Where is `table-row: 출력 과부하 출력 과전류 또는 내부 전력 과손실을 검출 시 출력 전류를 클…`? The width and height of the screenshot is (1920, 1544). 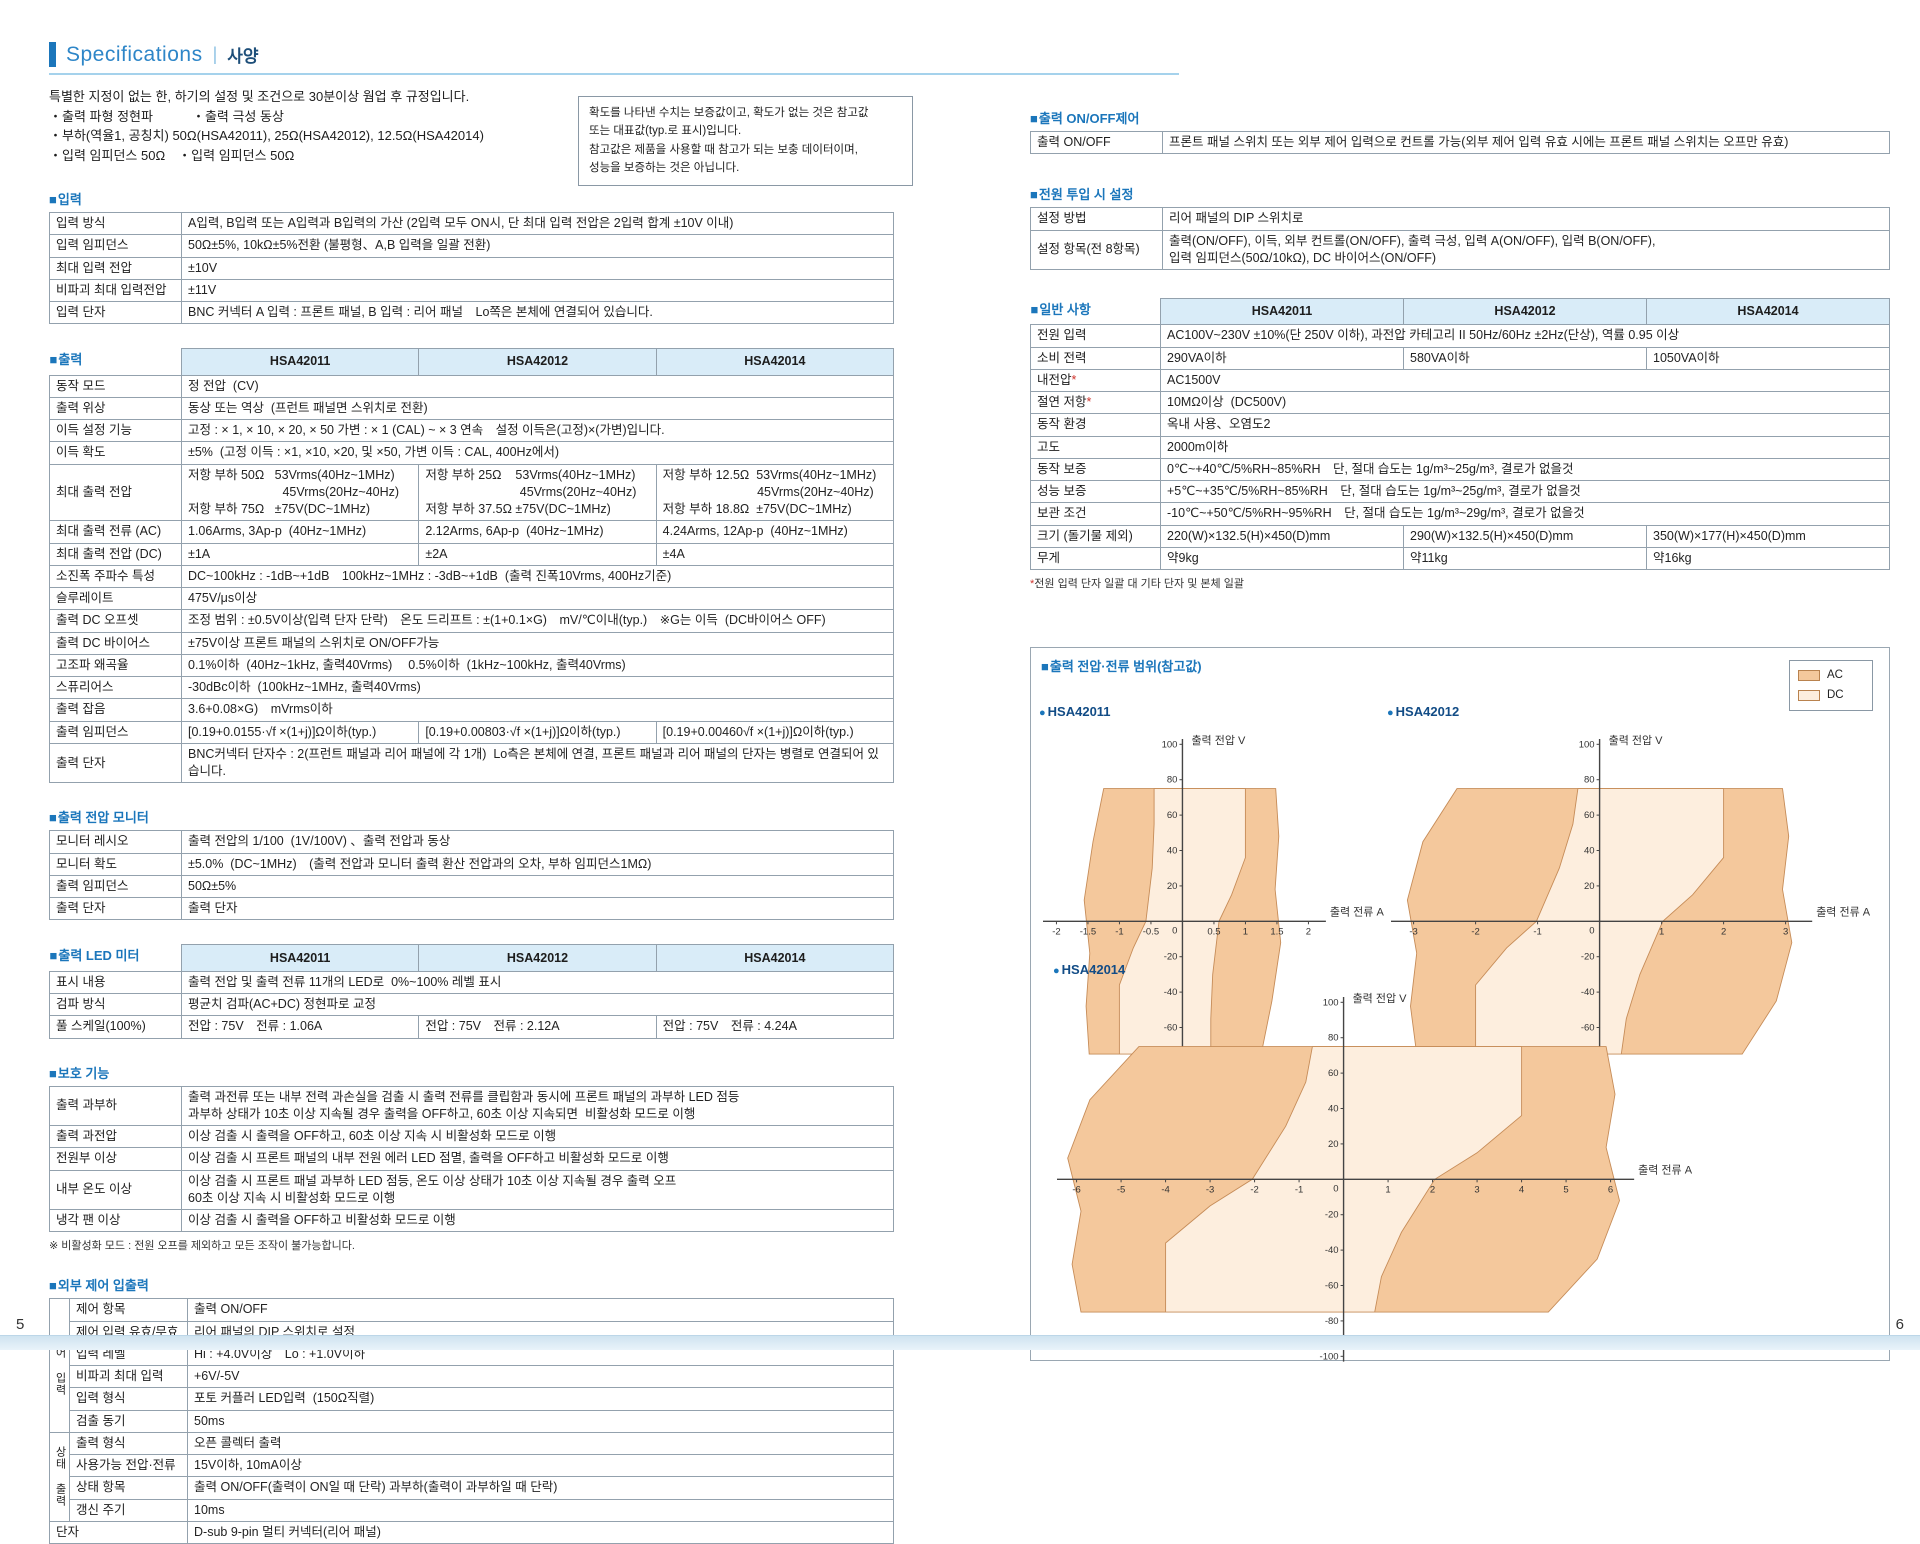
table-row: 출력 과부하 출력 과전류 또는 내부 전력 과손실을 검출 시 출력 전류를 클… is located at coordinates (471, 1106).